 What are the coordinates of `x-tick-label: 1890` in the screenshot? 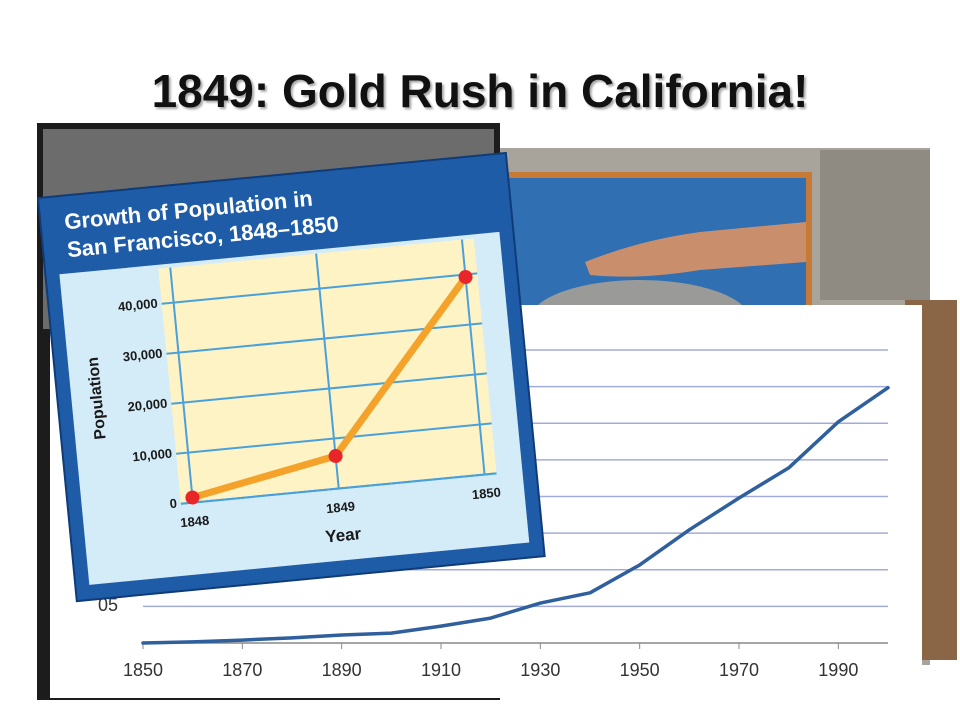 It's located at (342, 670).